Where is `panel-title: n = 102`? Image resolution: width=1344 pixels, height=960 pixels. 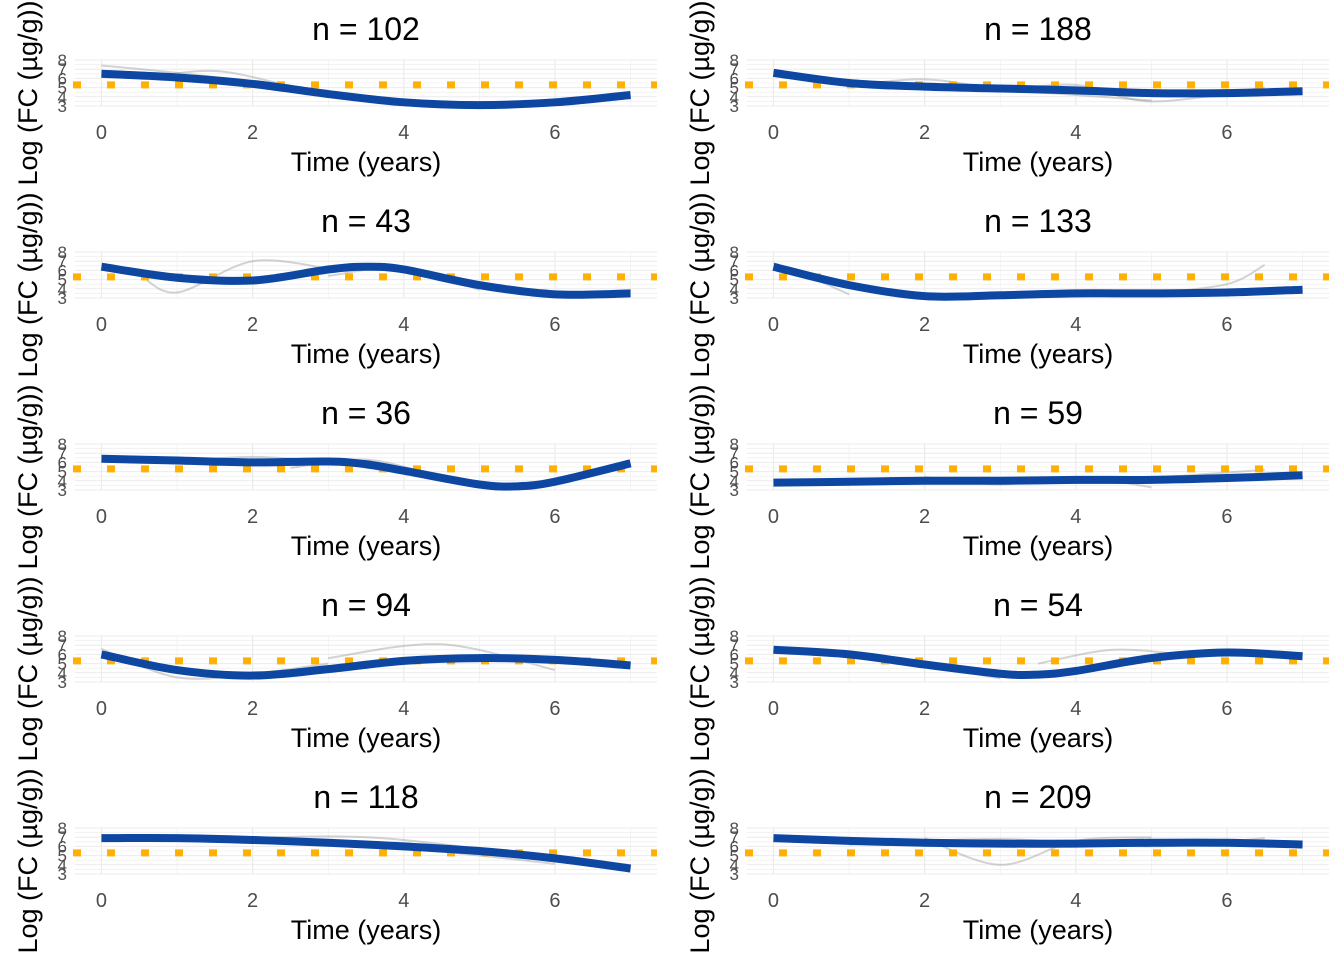
panel-title: n = 102 is located at coordinates (366, 29).